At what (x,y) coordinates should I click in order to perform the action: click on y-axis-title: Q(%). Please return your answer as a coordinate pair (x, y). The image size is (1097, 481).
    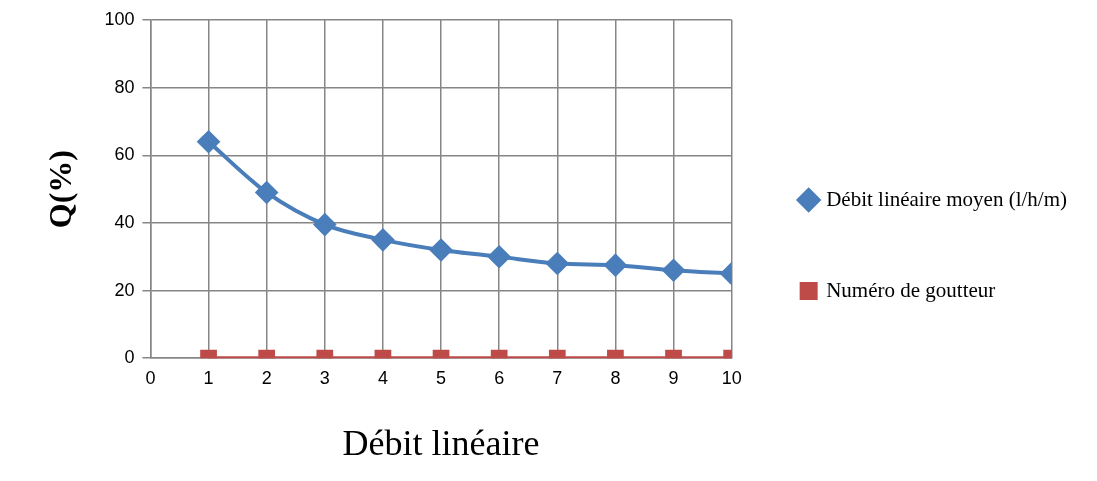
    Looking at the image, I should click on (60, 189).